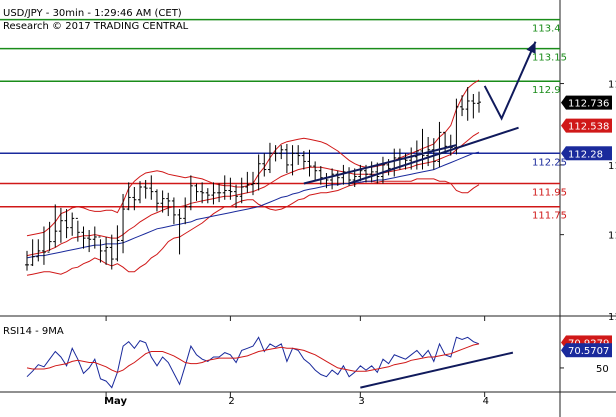 The image size is (616, 417). Describe the element at coordinates (231, 401) in the screenshot. I see `time-tick-label: 2` at that location.